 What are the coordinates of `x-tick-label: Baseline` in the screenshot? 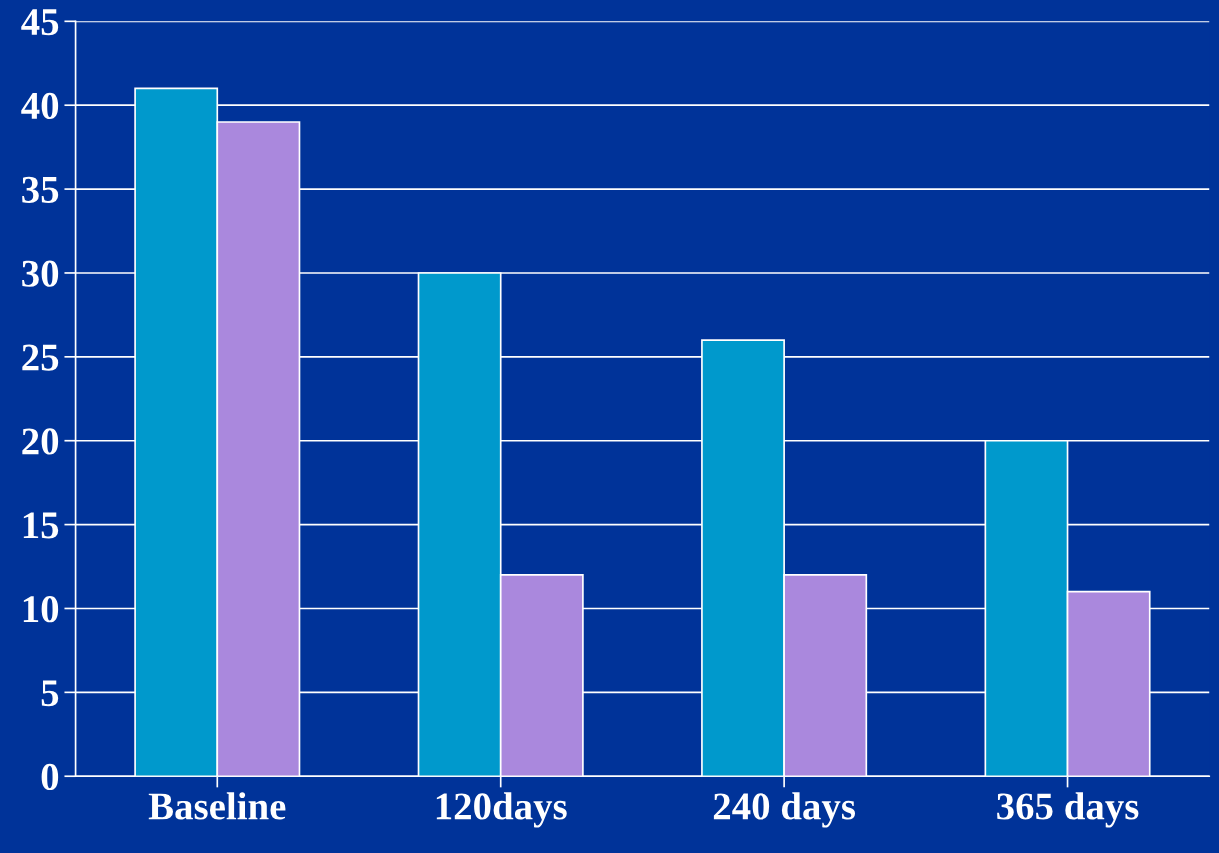 It's located at (217, 806).